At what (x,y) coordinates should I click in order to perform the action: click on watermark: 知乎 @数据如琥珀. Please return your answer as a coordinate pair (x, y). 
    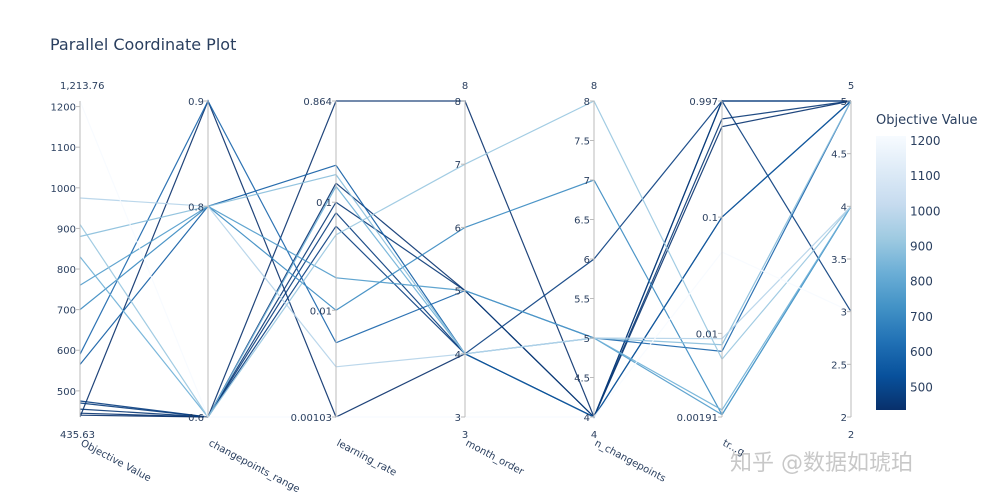
    Looking at the image, I should click on (821, 463).